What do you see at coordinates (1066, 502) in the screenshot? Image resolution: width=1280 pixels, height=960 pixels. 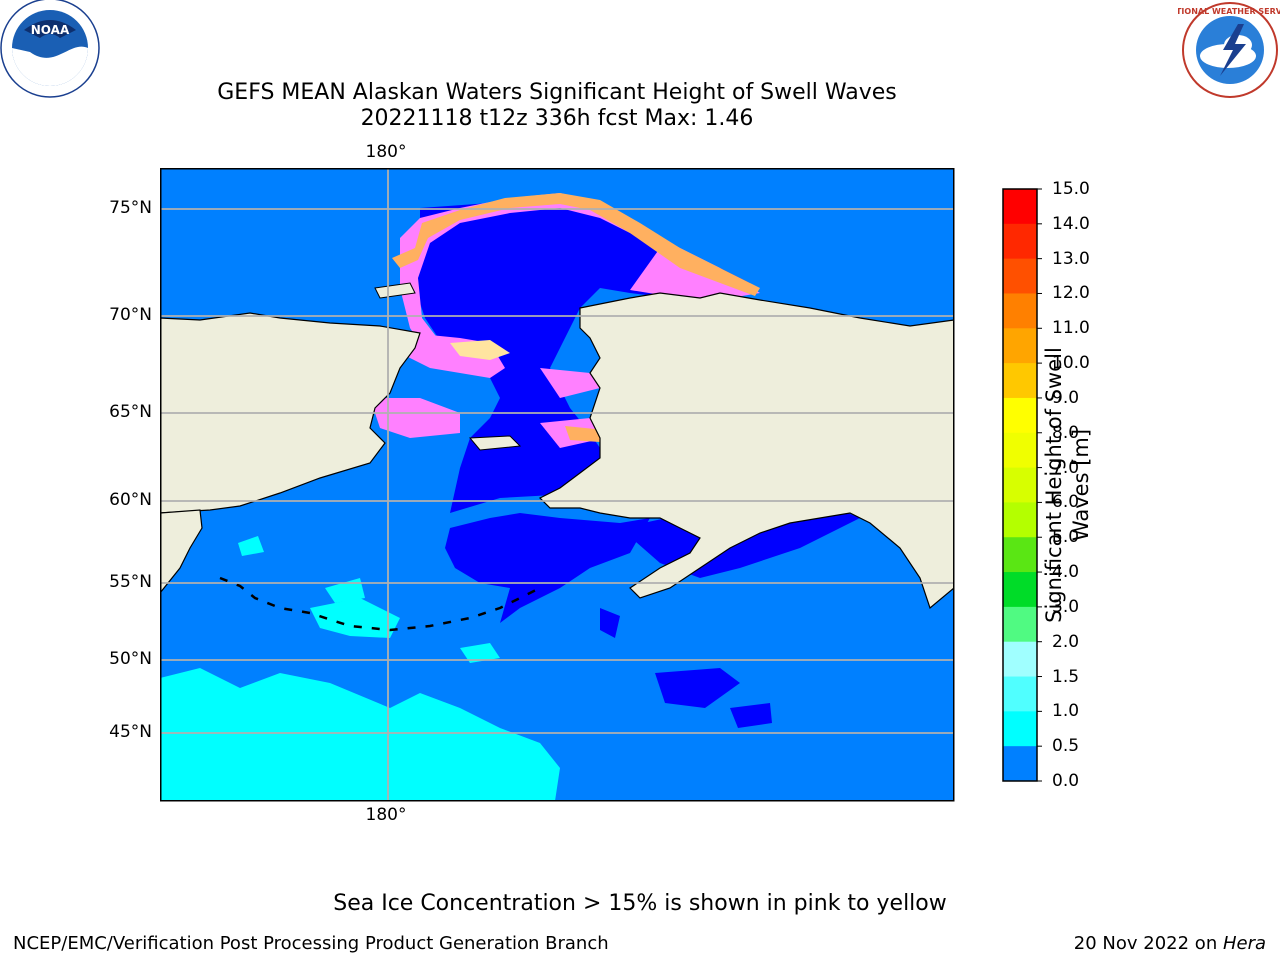 I see `colorbar-tick-label: 6.0` at bounding box center [1066, 502].